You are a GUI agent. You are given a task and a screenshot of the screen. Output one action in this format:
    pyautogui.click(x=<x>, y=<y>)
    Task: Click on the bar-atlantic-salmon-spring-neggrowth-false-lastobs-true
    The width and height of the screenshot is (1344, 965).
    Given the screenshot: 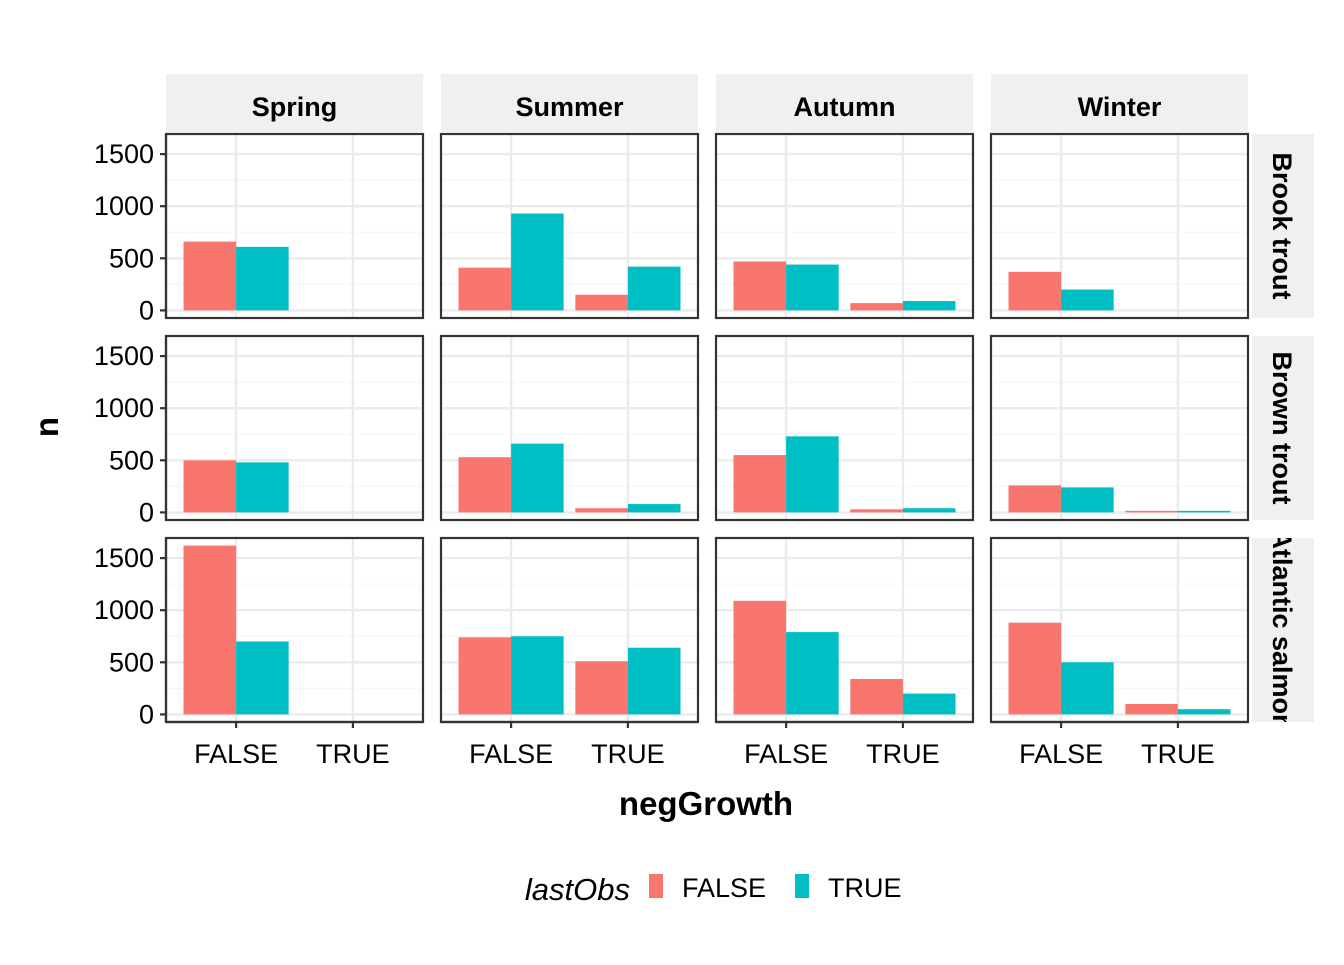 What is the action you would take?
    pyautogui.click(x=262, y=678)
    